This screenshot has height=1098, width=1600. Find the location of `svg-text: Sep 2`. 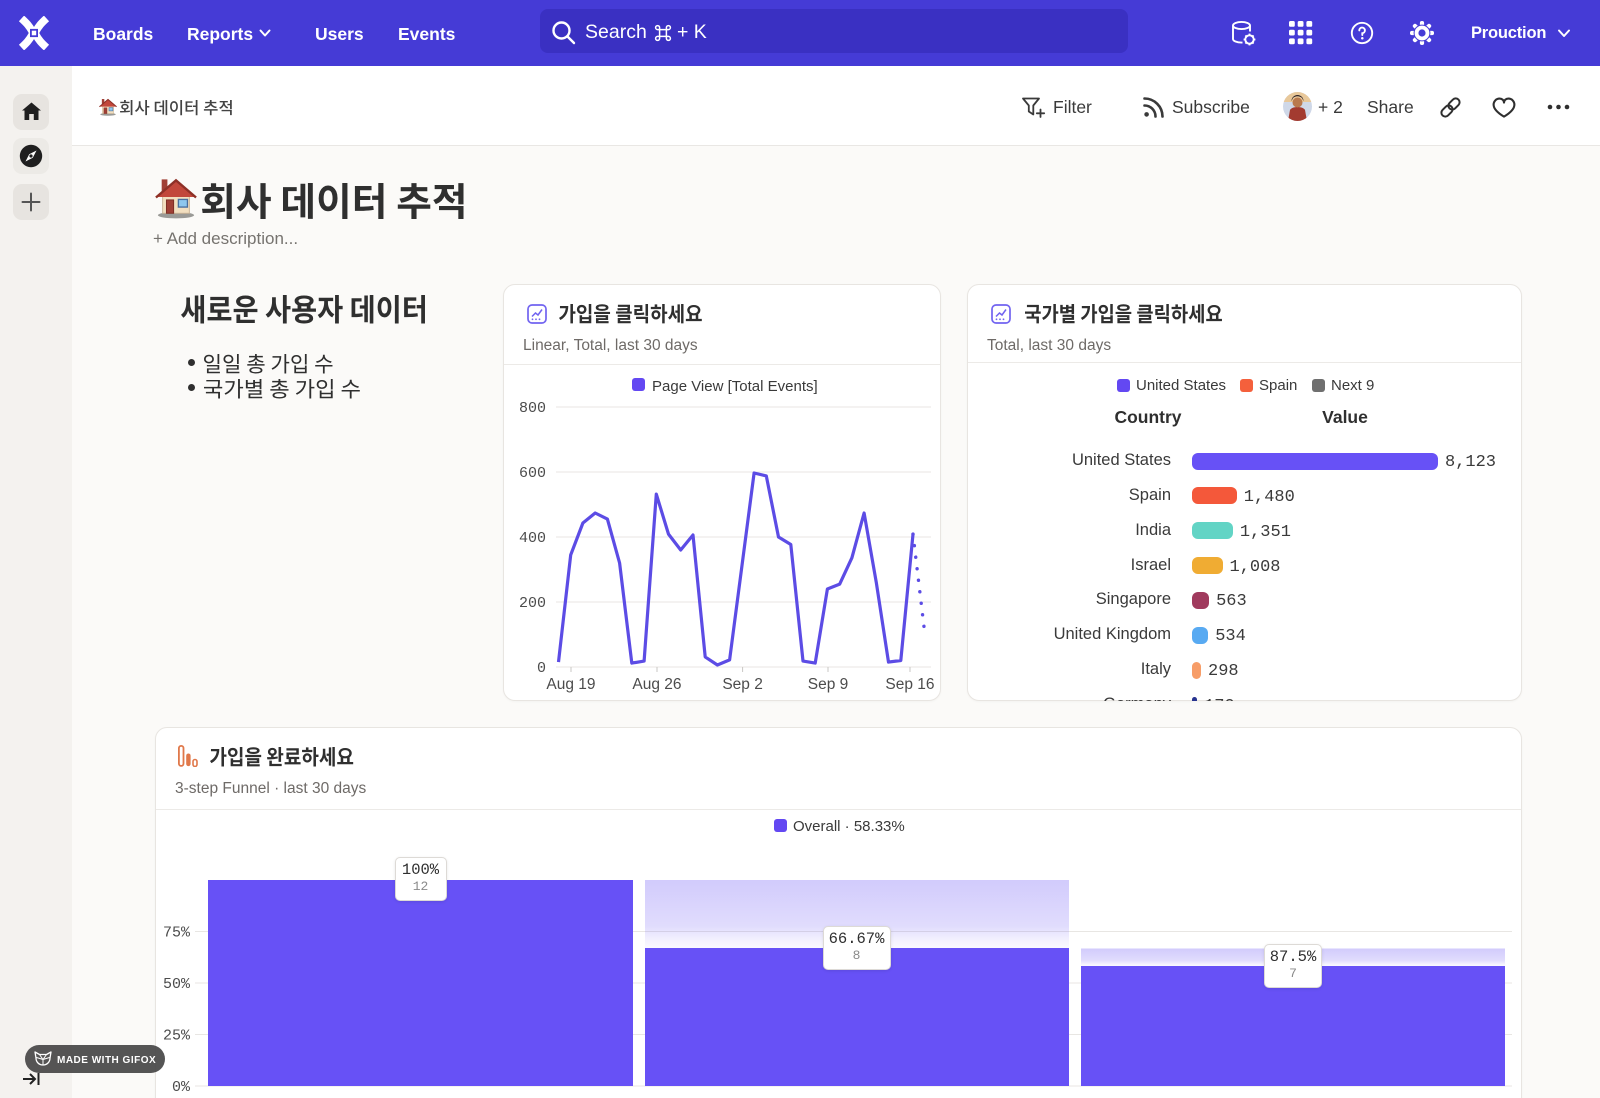

svg-text: Sep 2 is located at coordinates (742, 684).